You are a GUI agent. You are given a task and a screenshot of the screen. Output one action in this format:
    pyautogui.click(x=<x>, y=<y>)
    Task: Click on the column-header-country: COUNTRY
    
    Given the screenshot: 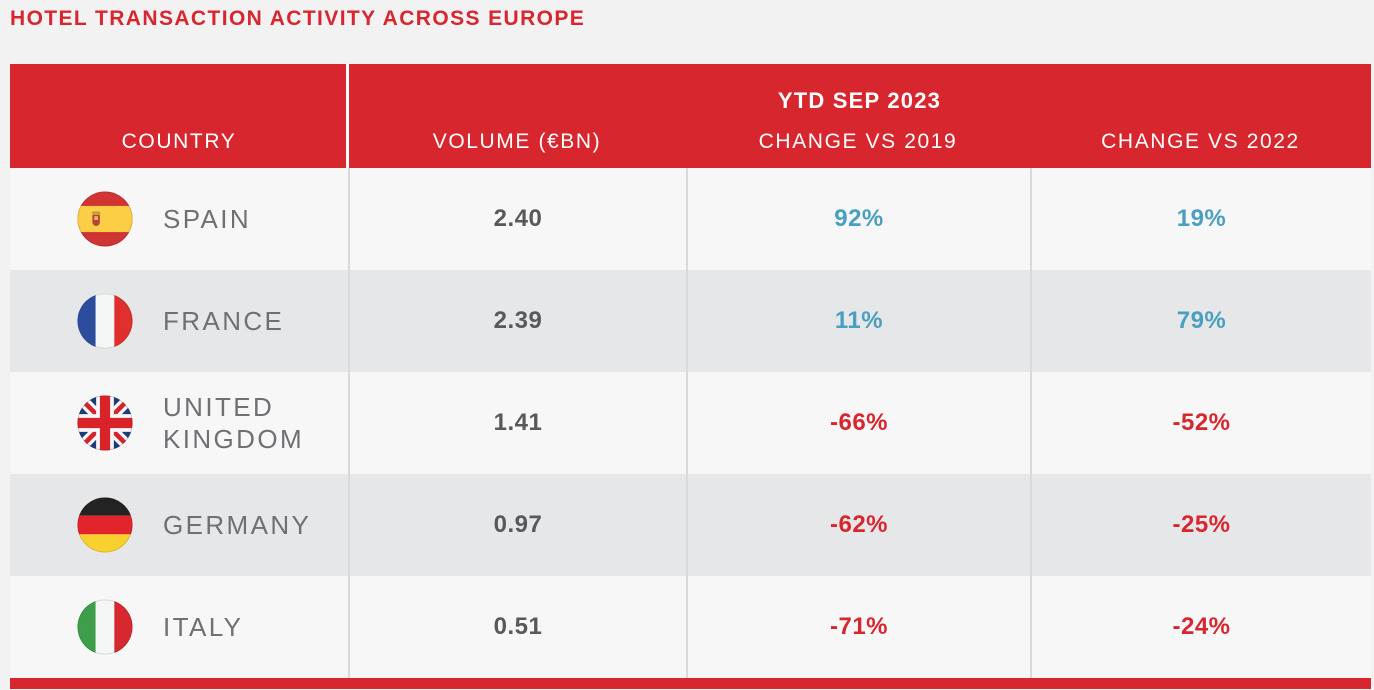 What is the action you would take?
    pyautogui.click(x=179, y=141)
    